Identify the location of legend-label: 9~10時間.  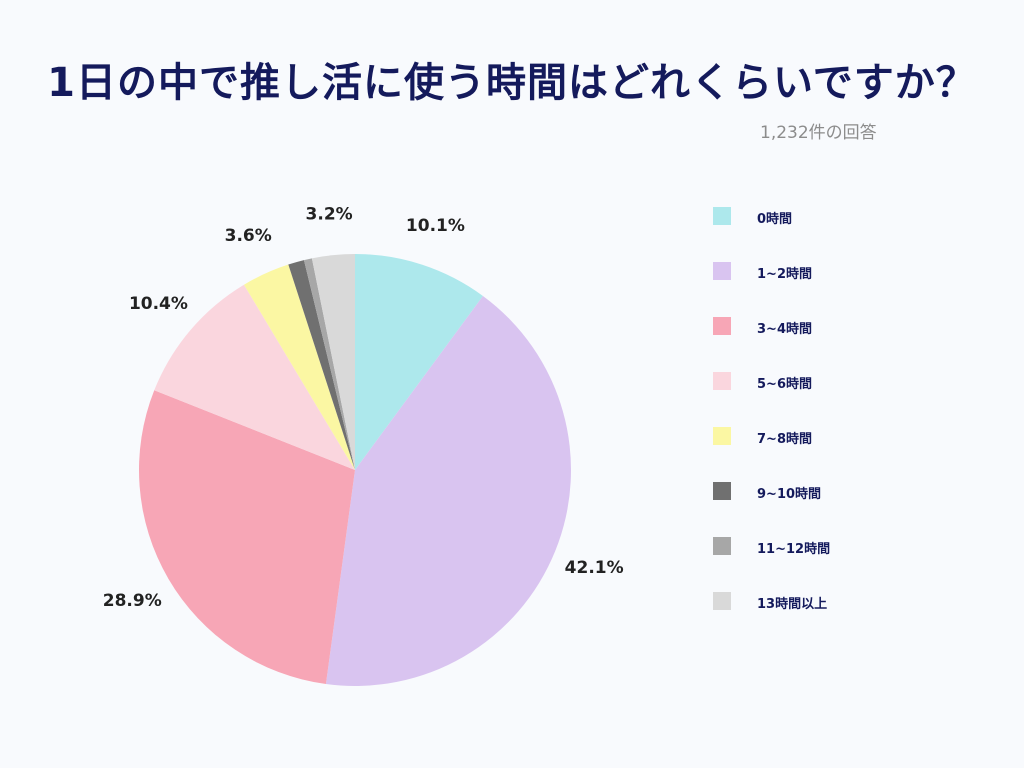
(789, 494).